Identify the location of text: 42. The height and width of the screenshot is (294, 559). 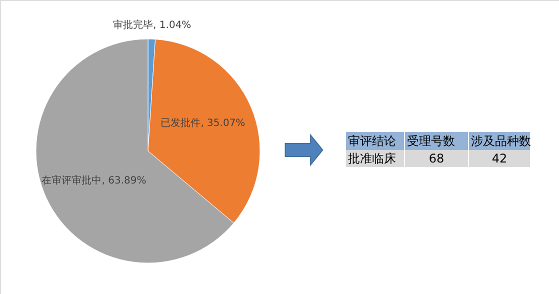
(500, 159).